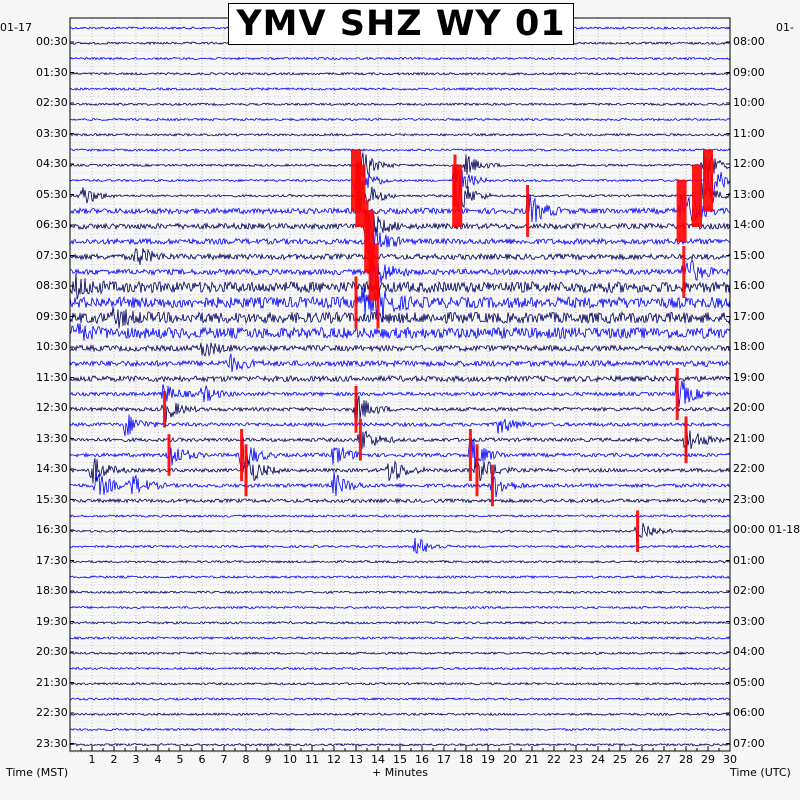  What do you see at coordinates (749, 72) in the screenshot?
I see `right-time-label: 09:00` at bounding box center [749, 72].